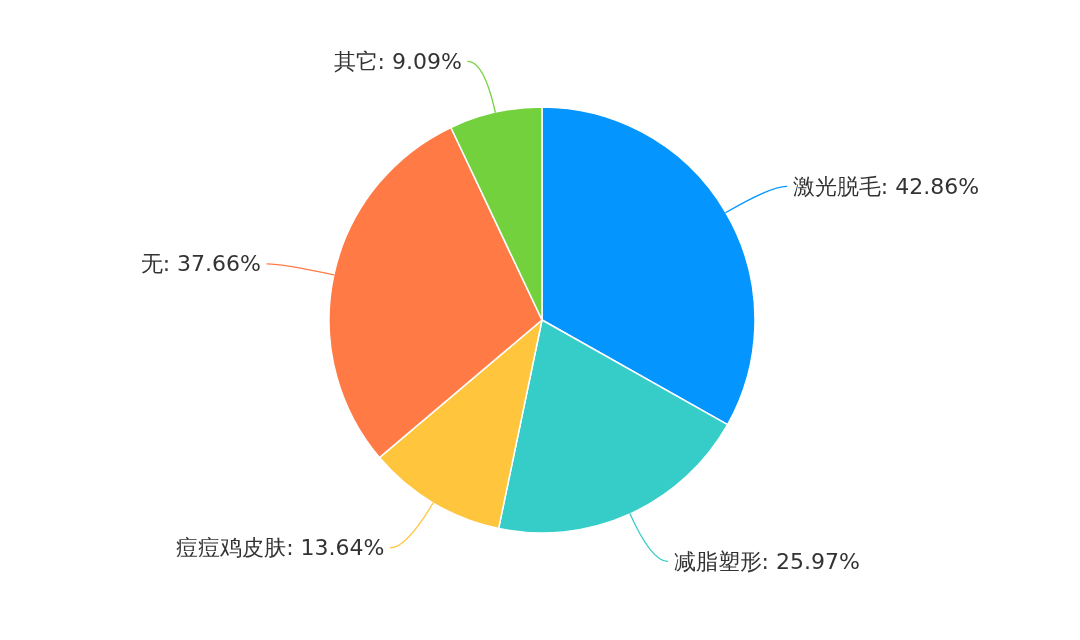 The height and width of the screenshot is (640, 1080). What do you see at coordinates (397, 61) in the screenshot?
I see `slice-label: 其它: 9.09%` at bounding box center [397, 61].